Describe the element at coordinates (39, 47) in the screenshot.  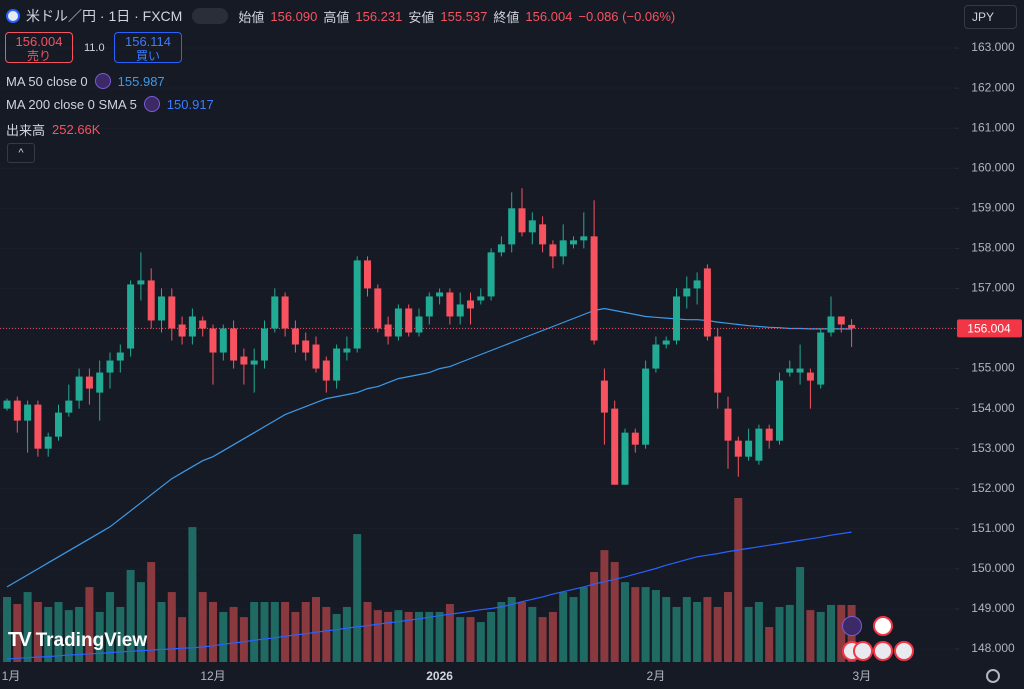
I see `sell-button: 156.004 売り` at that location.